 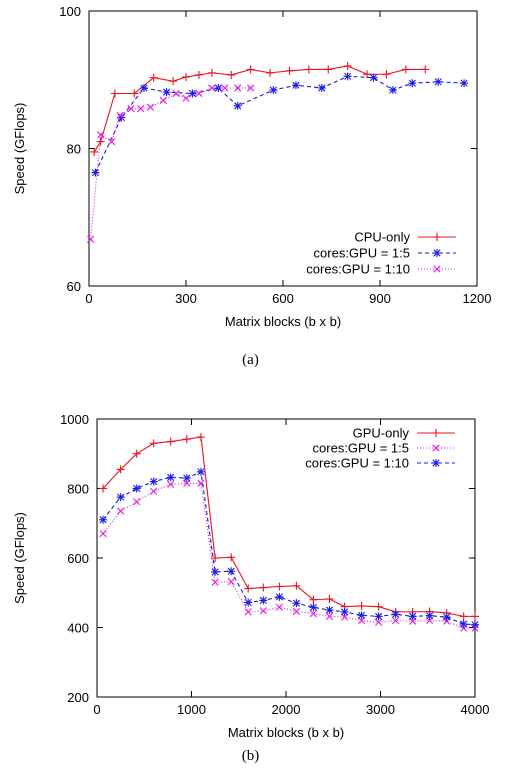 I want to click on x-axis-title-b: Matrix blocks (b x b), so click(x=286, y=732).